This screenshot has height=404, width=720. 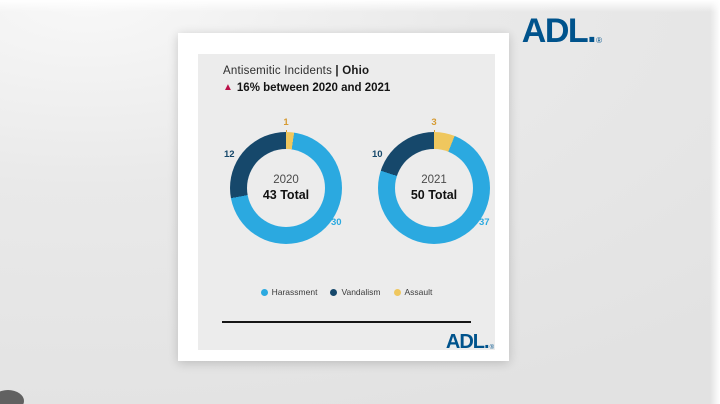 I want to click on title-region: Ohio, so click(x=356, y=71).